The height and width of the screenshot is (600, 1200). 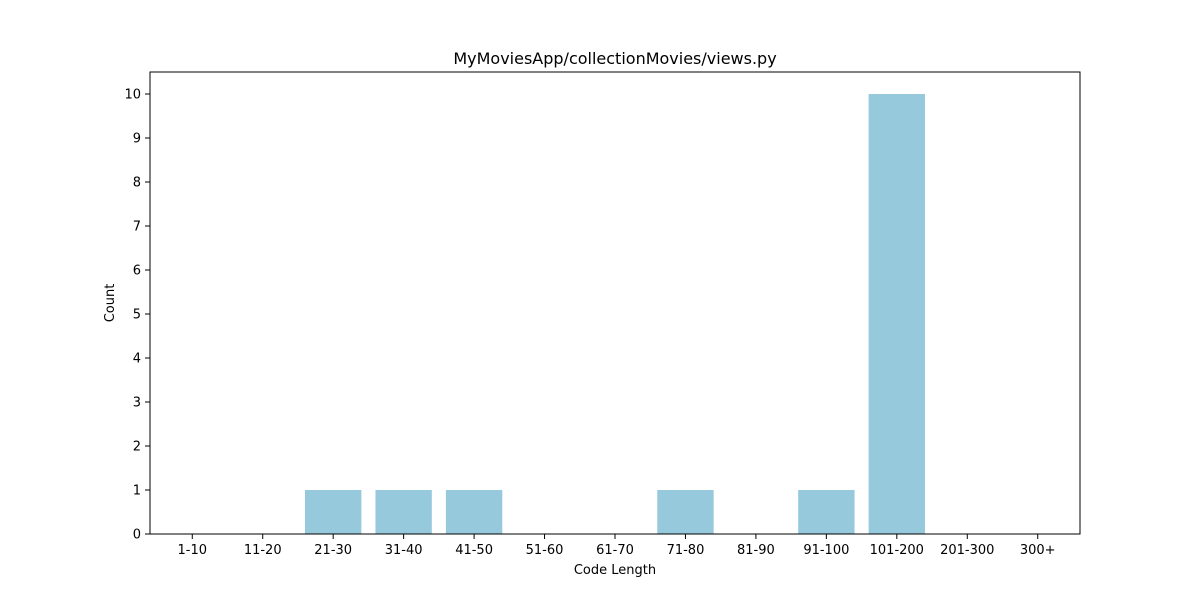 I want to click on x-tick-label: 51-60, so click(x=545, y=550).